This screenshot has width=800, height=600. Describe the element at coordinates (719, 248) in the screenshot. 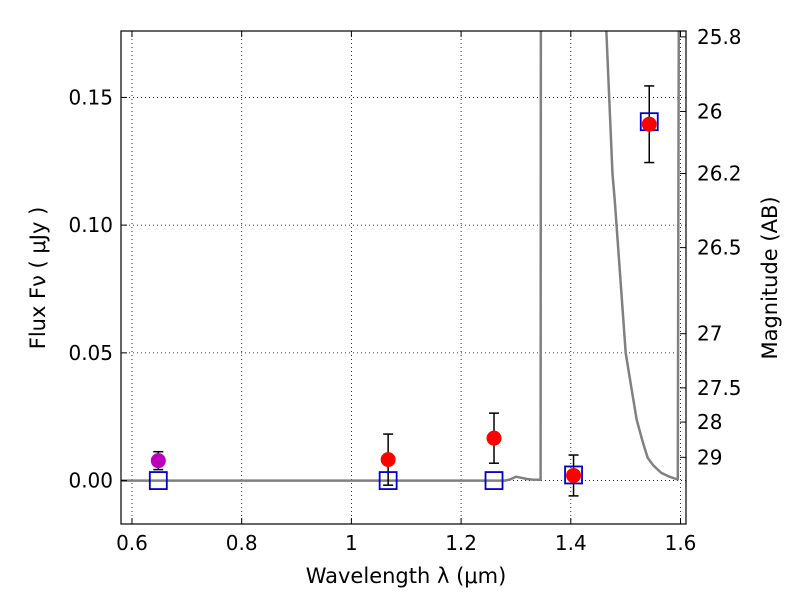

I see `y2-tick-label: 26.5` at that location.